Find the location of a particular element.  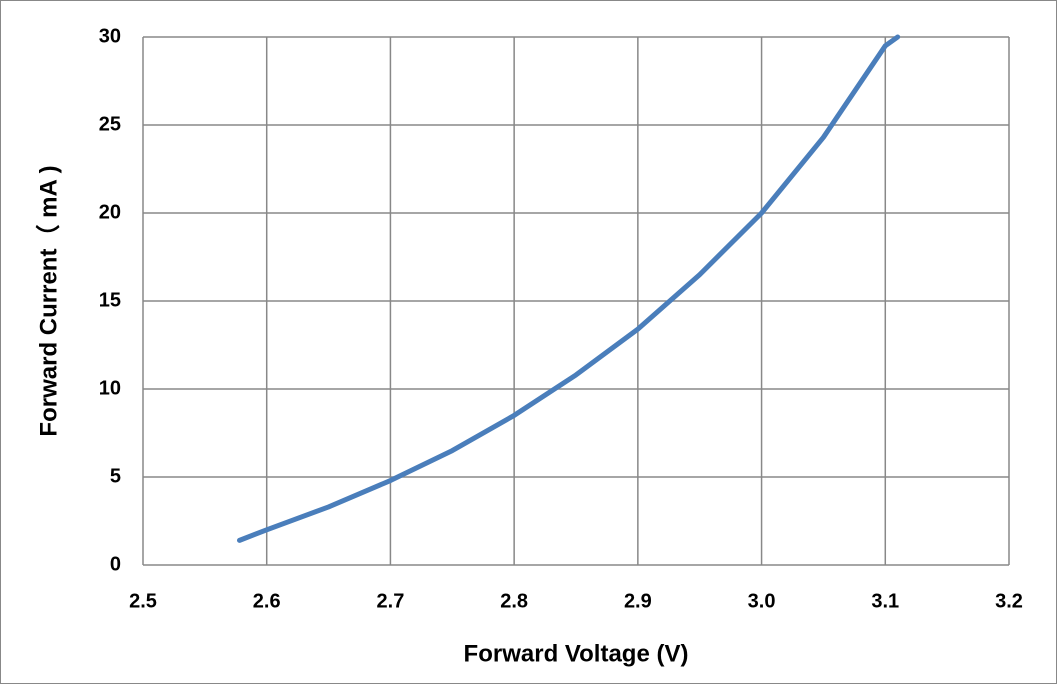

y-tick-label: 20 is located at coordinates (110, 212).